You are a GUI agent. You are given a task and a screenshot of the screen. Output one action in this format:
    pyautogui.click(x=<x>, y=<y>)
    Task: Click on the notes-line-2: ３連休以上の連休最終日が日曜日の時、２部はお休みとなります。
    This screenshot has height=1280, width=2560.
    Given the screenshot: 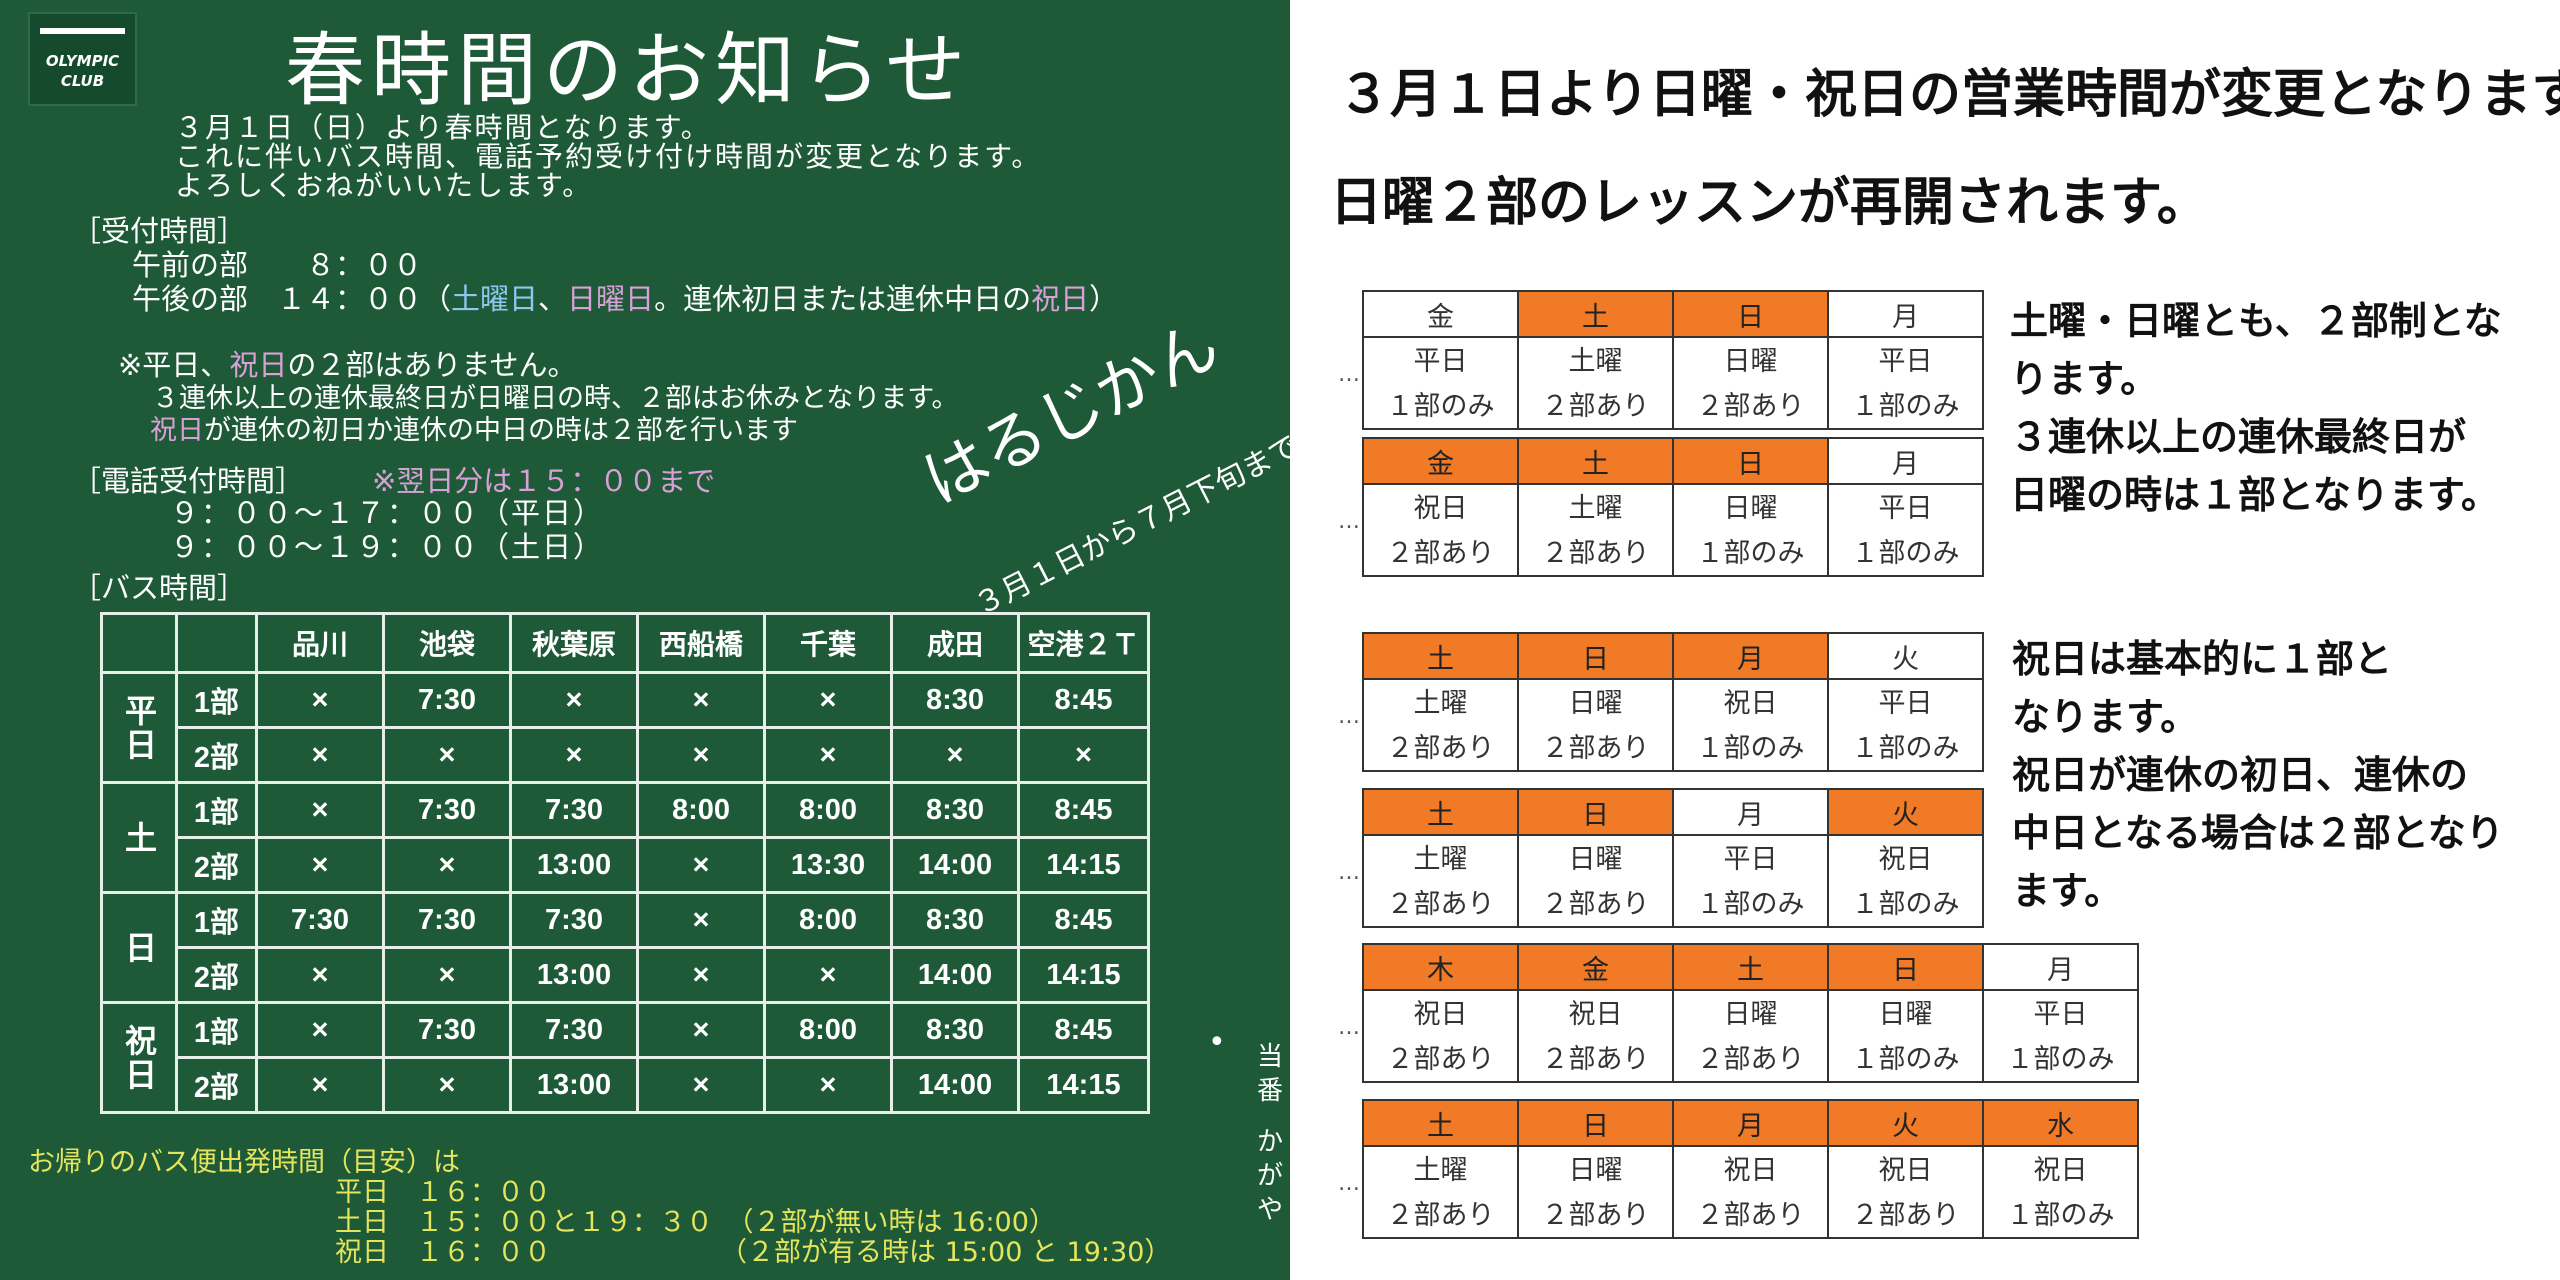 What is the action you would take?
    pyautogui.click(x=555, y=398)
    